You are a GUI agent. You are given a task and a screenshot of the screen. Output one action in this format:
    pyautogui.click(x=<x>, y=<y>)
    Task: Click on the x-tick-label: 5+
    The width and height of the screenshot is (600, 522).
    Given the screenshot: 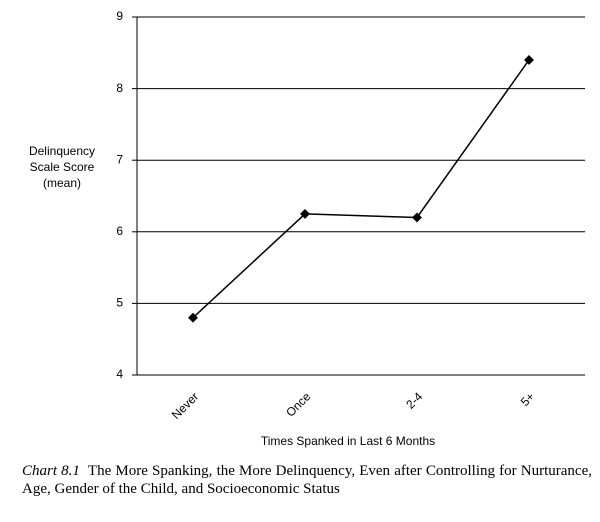 What is the action you would take?
    pyautogui.click(x=528, y=399)
    